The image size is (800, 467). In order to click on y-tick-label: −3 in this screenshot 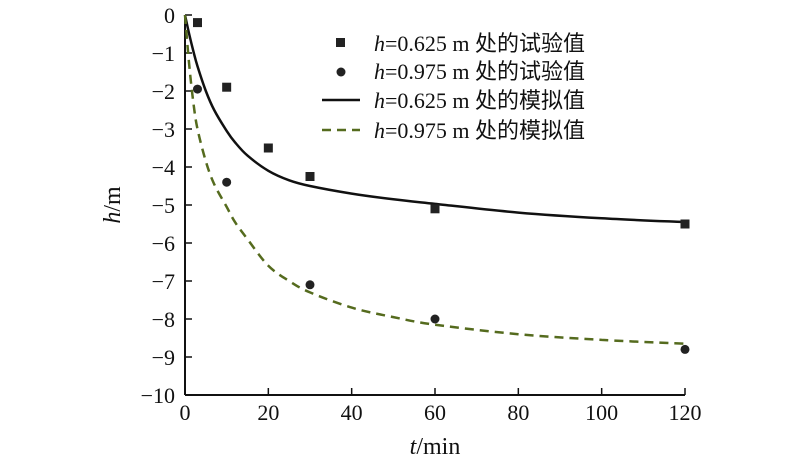, I will do `click(163, 129)`.